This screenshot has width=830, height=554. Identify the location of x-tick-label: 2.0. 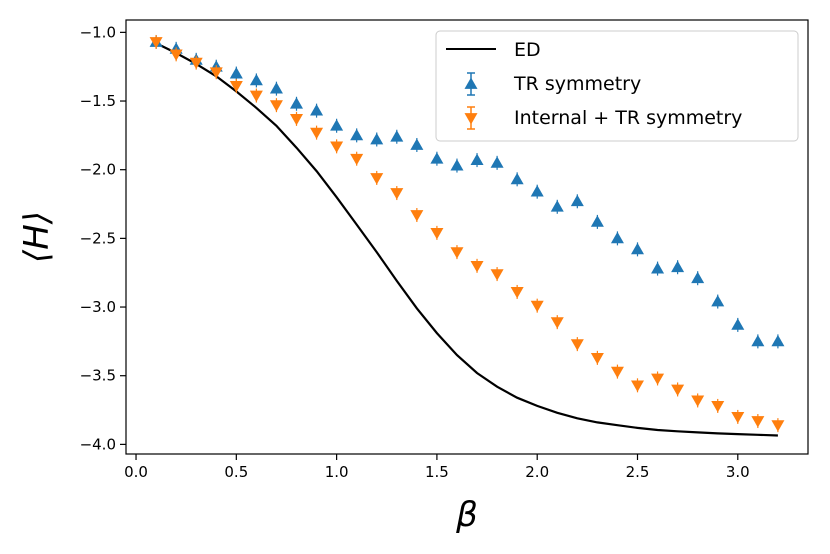
(537, 472).